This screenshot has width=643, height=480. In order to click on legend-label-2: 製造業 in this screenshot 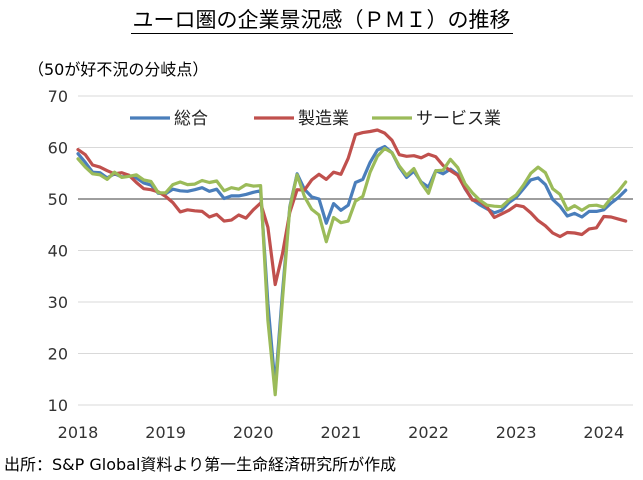, I will do `click(323, 119)`.